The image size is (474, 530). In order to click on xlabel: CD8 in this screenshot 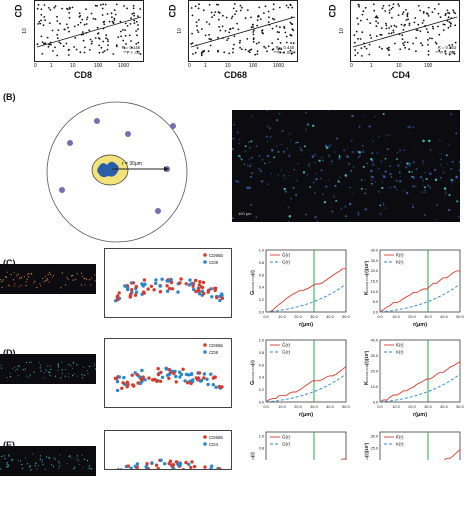, I will do `click(83, 75)`.